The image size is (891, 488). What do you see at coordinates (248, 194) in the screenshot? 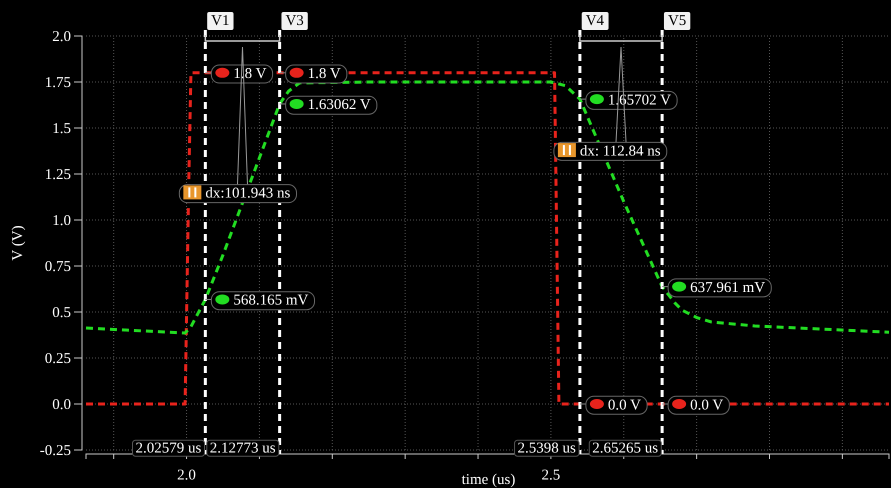
I see `annotation: dx:101.943 ns` at bounding box center [248, 194].